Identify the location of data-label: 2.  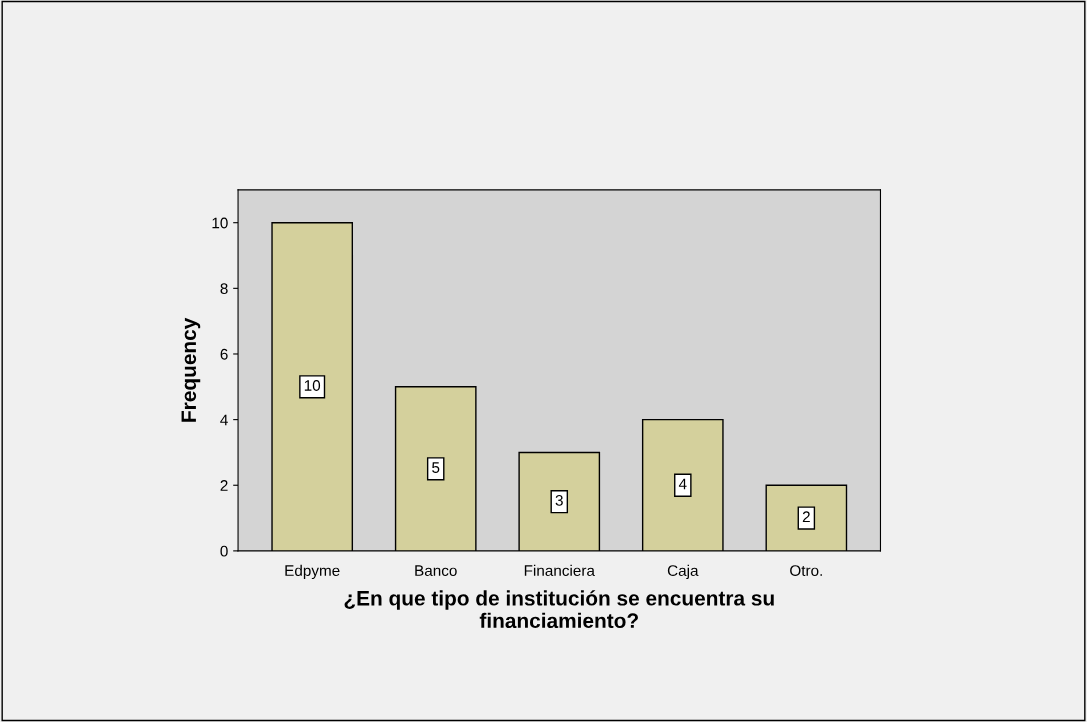
(806, 517).